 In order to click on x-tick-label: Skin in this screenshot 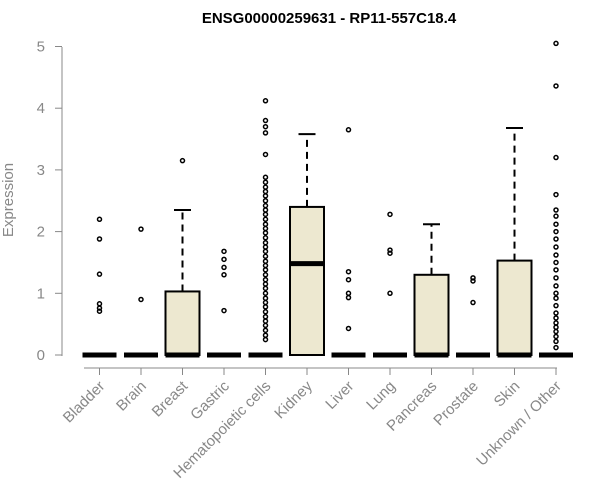, I will do `click(507, 394)`.